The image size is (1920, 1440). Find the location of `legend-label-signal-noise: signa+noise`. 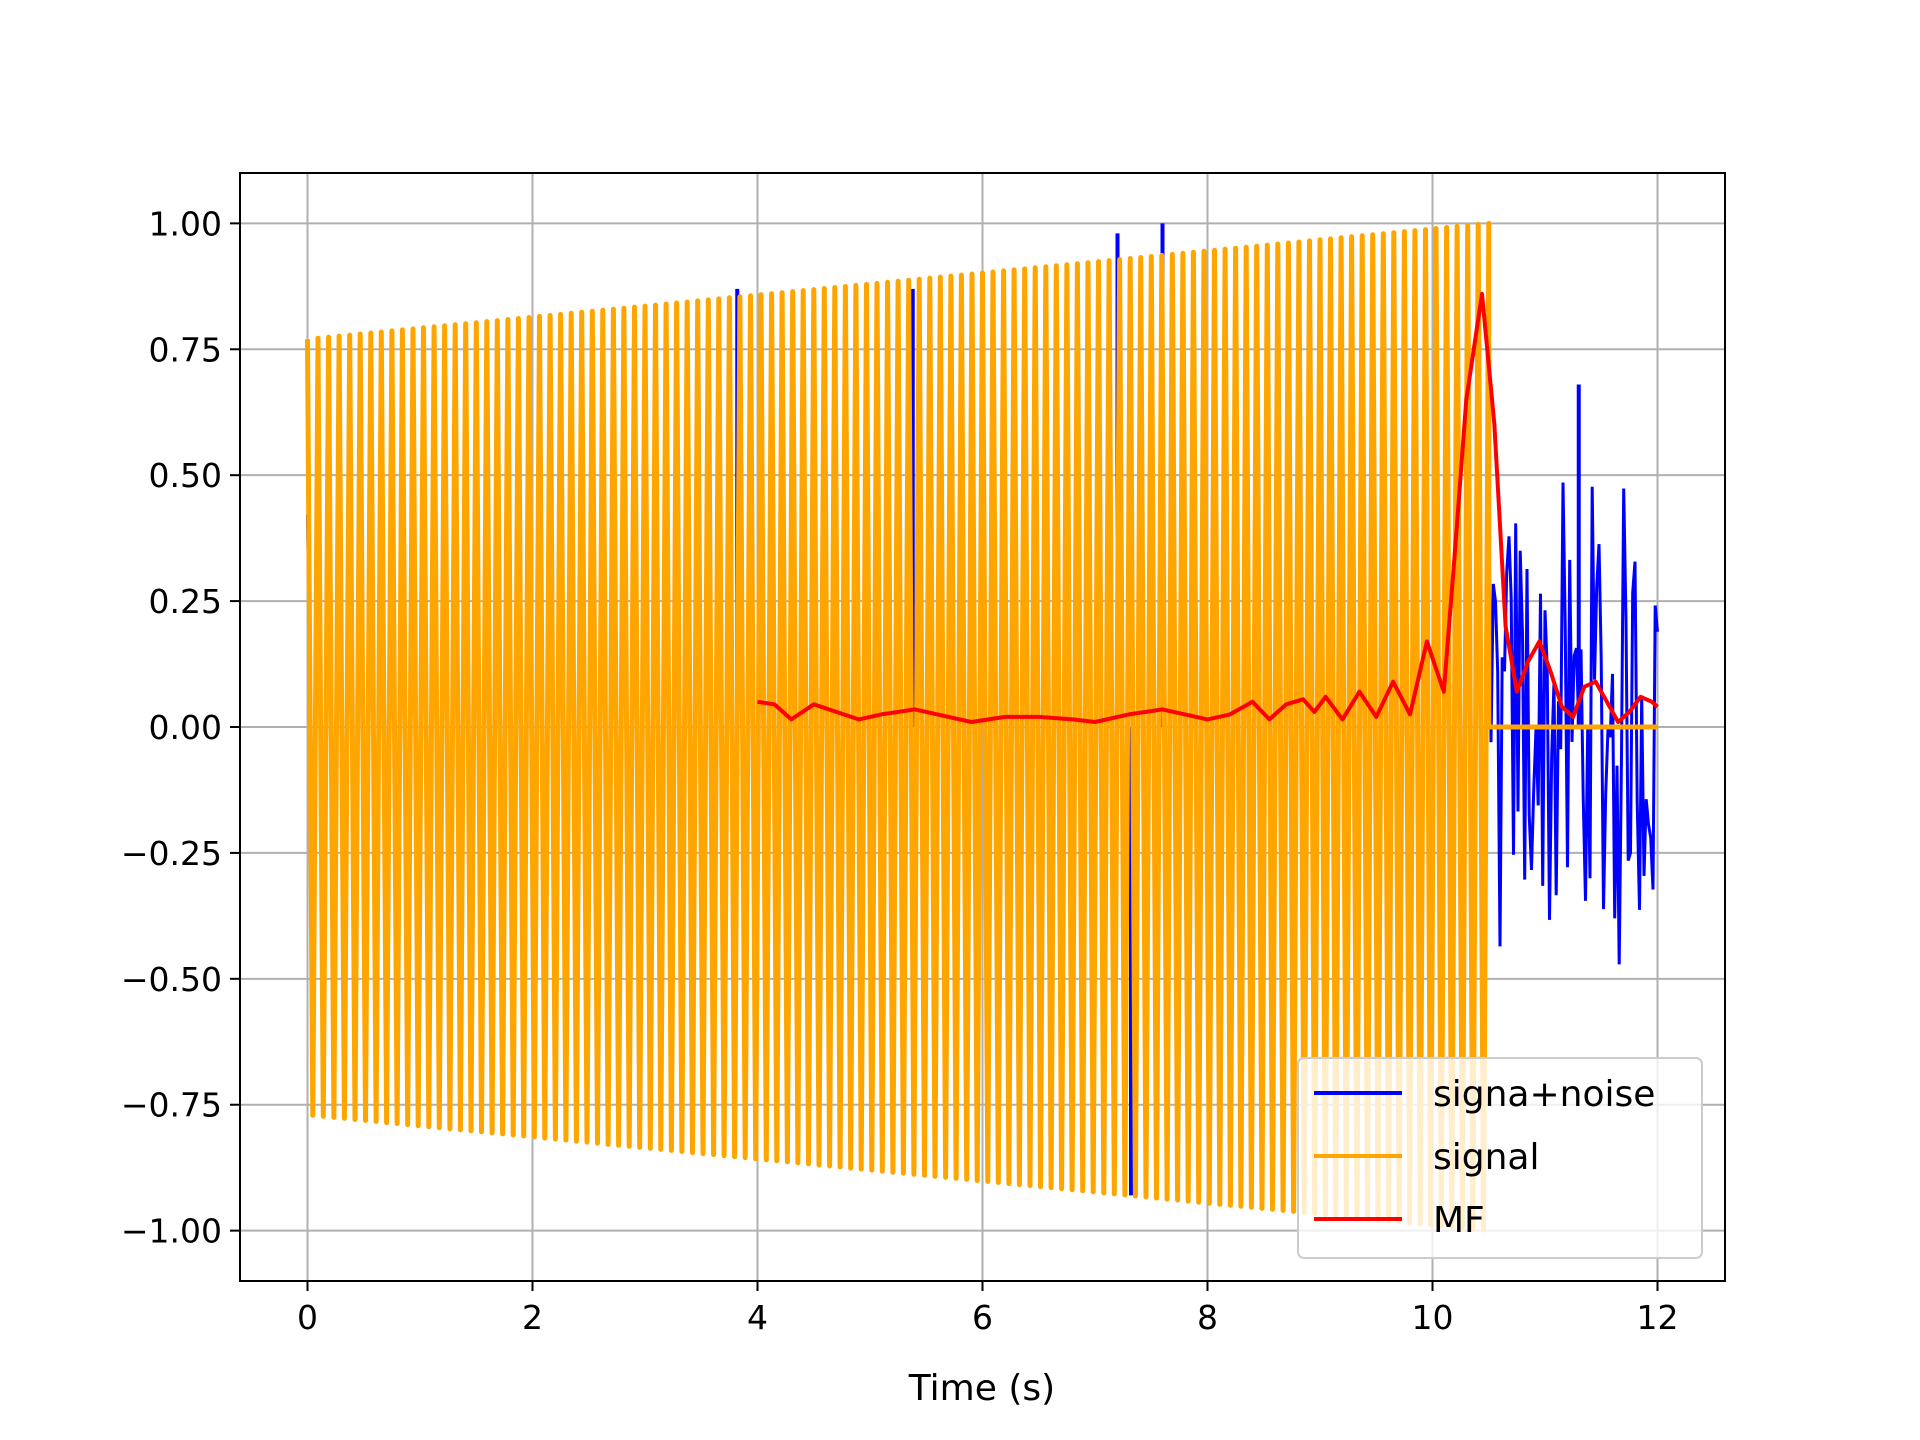

legend-label-signal-noise: signa+noise is located at coordinates (1544, 1094).